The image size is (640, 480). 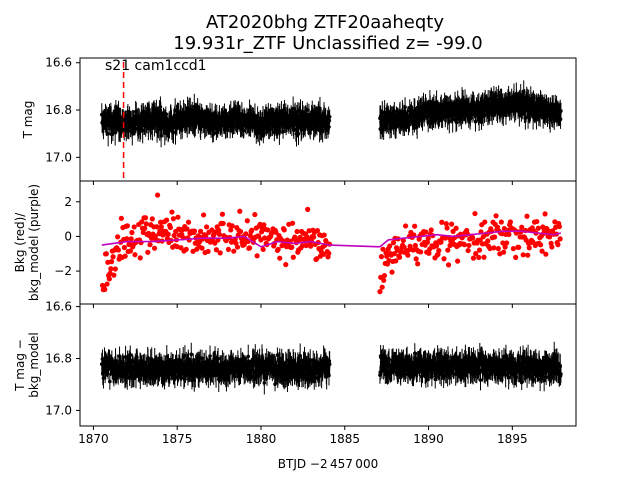 What do you see at coordinates (331, 368) in the screenshot?
I see `panel-bottom-plot-area` at bounding box center [331, 368].